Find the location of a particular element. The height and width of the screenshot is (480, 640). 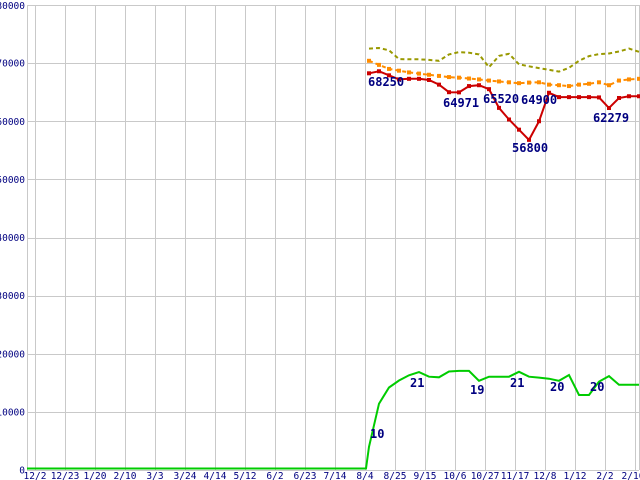

y-axis-tick-label: 30000 is located at coordinates (12, 296).